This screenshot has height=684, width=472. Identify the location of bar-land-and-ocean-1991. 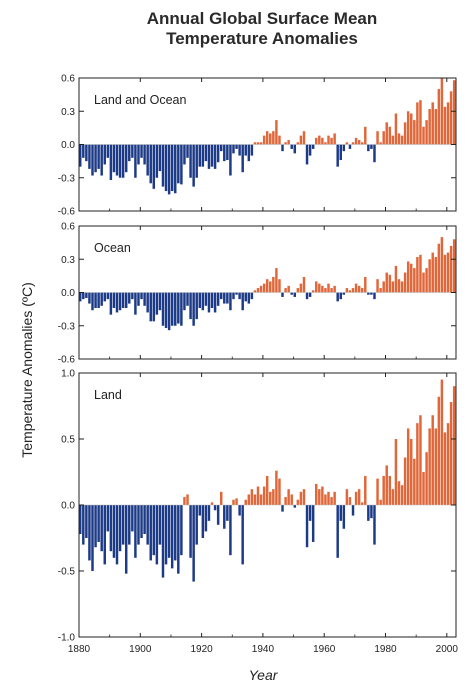
(420, 122).